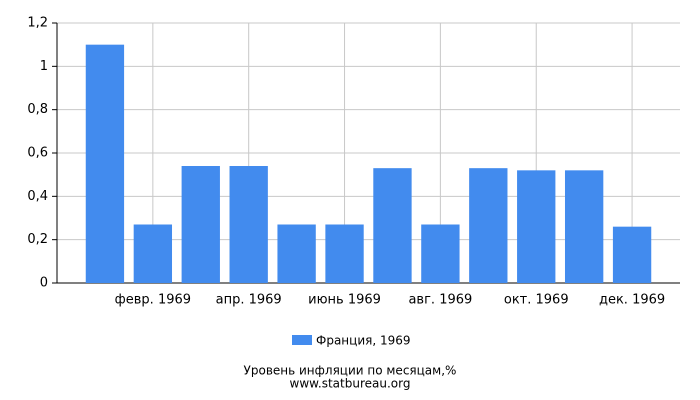 The image size is (700, 400). Describe the element at coordinates (344, 300) in the screenshot. I see `x-tick-label: июнь 1969` at that location.